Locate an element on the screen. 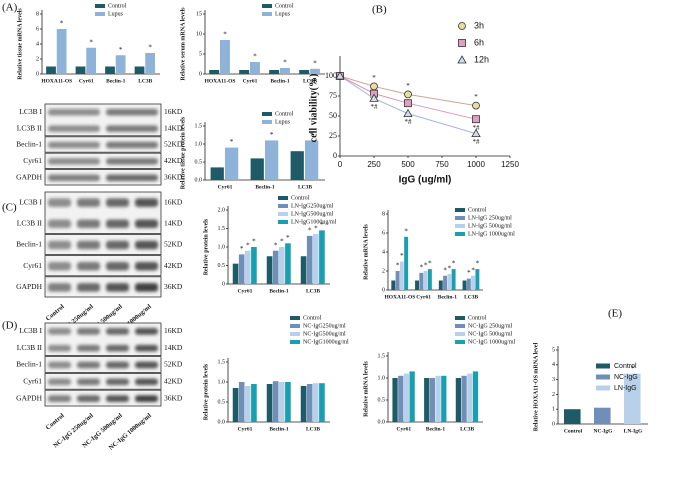 This screenshot has width=685, height=478. blot-kd-label: 36KD is located at coordinates (173, 397).